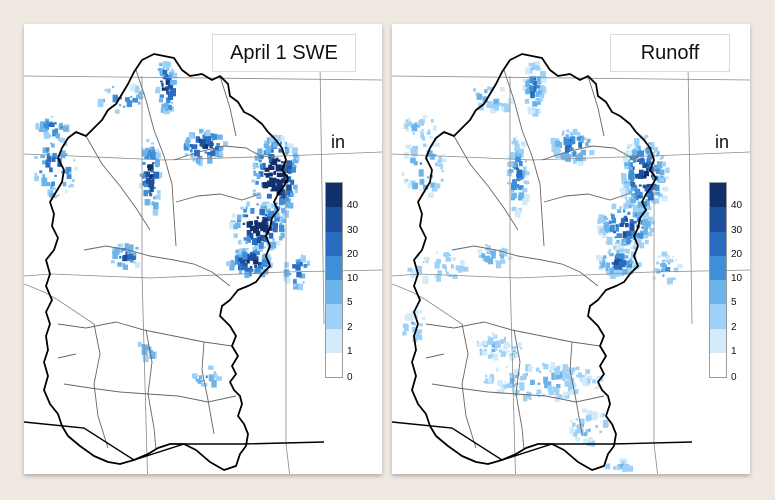 Image resolution: width=775 pixels, height=500 pixels. What do you see at coordinates (734, 377) in the screenshot?
I see `legend-tick-label: 0` at bounding box center [734, 377].